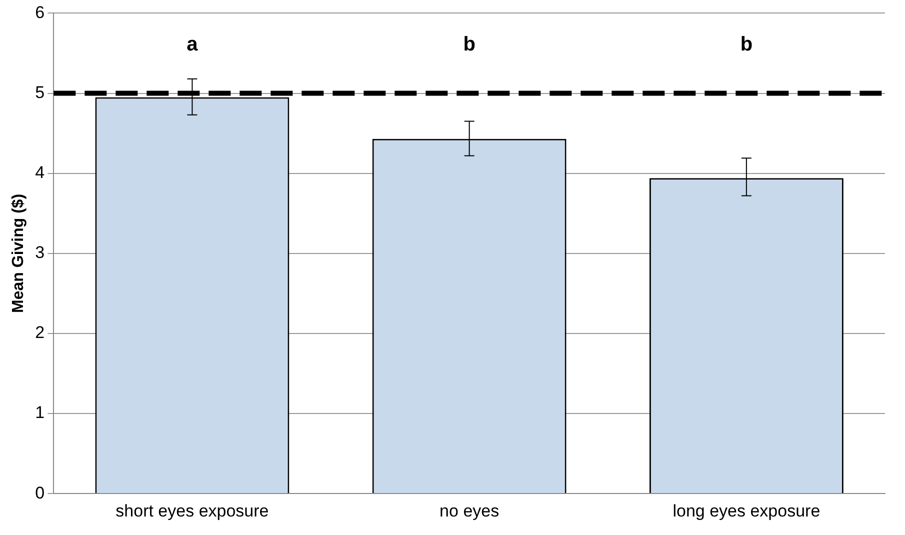 The width and height of the screenshot is (905, 535). Describe the element at coordinates (40, 12) in the screenshot. I see `y-tick-label: 6` at that location.